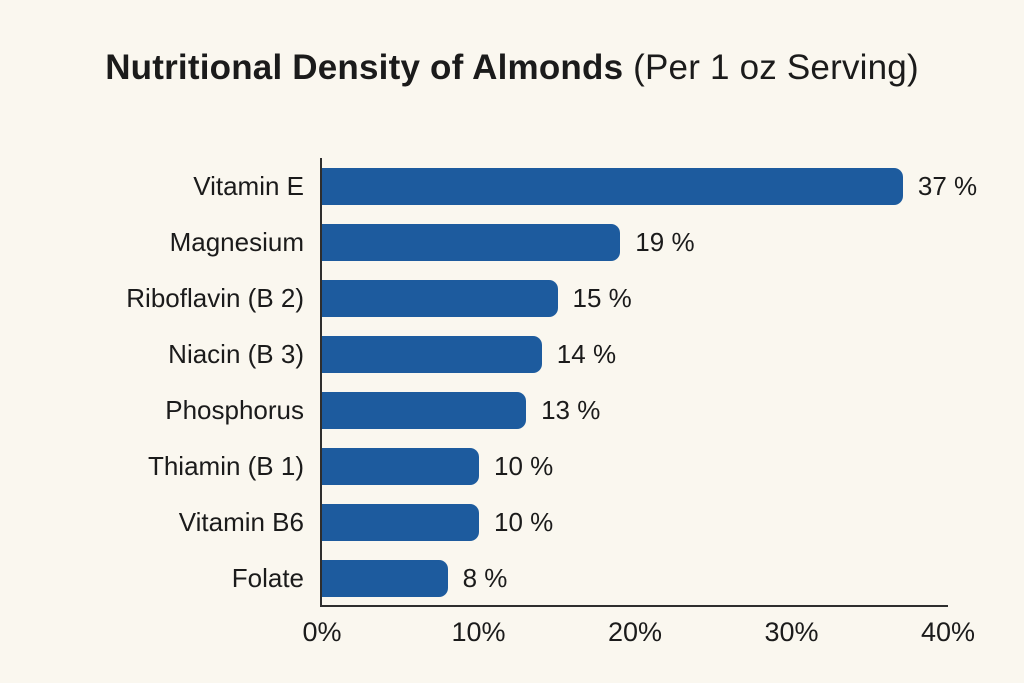 The image size is (1024, 683). I want to click on x-axis: 0% 10% 20% 30% 40%, so click(638, 634).